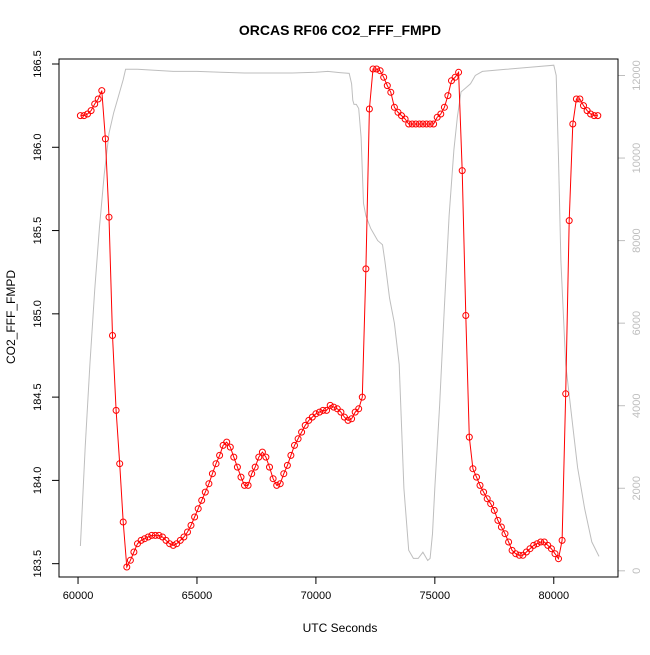  Describe the element at coordinates (38, 397) in the screenshot. I see `y-tick-label: 184.5` at that location.